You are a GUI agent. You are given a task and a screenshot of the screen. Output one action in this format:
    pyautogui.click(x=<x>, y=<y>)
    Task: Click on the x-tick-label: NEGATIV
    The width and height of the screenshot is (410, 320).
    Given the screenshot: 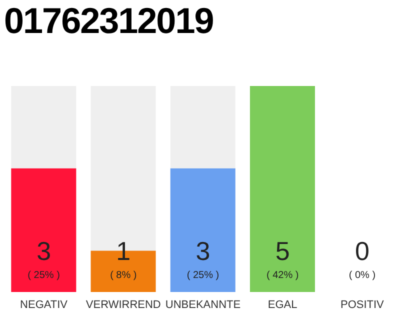 What is the action you would take?
    pyautogui.click(x=44, y=304)
    